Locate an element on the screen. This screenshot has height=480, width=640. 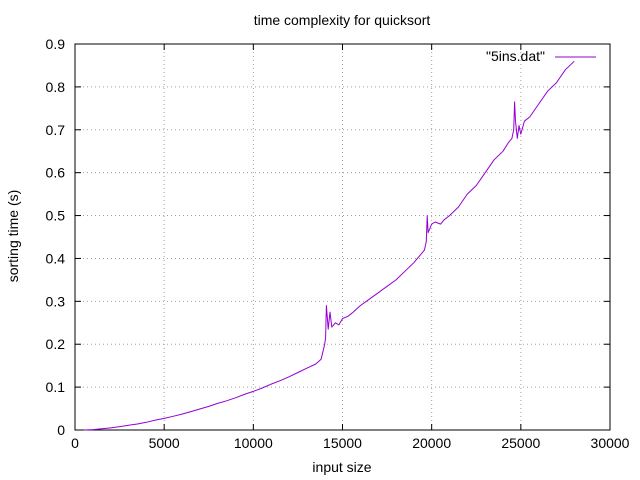
x-axis-title: input size is located at coordinates (341, 467).